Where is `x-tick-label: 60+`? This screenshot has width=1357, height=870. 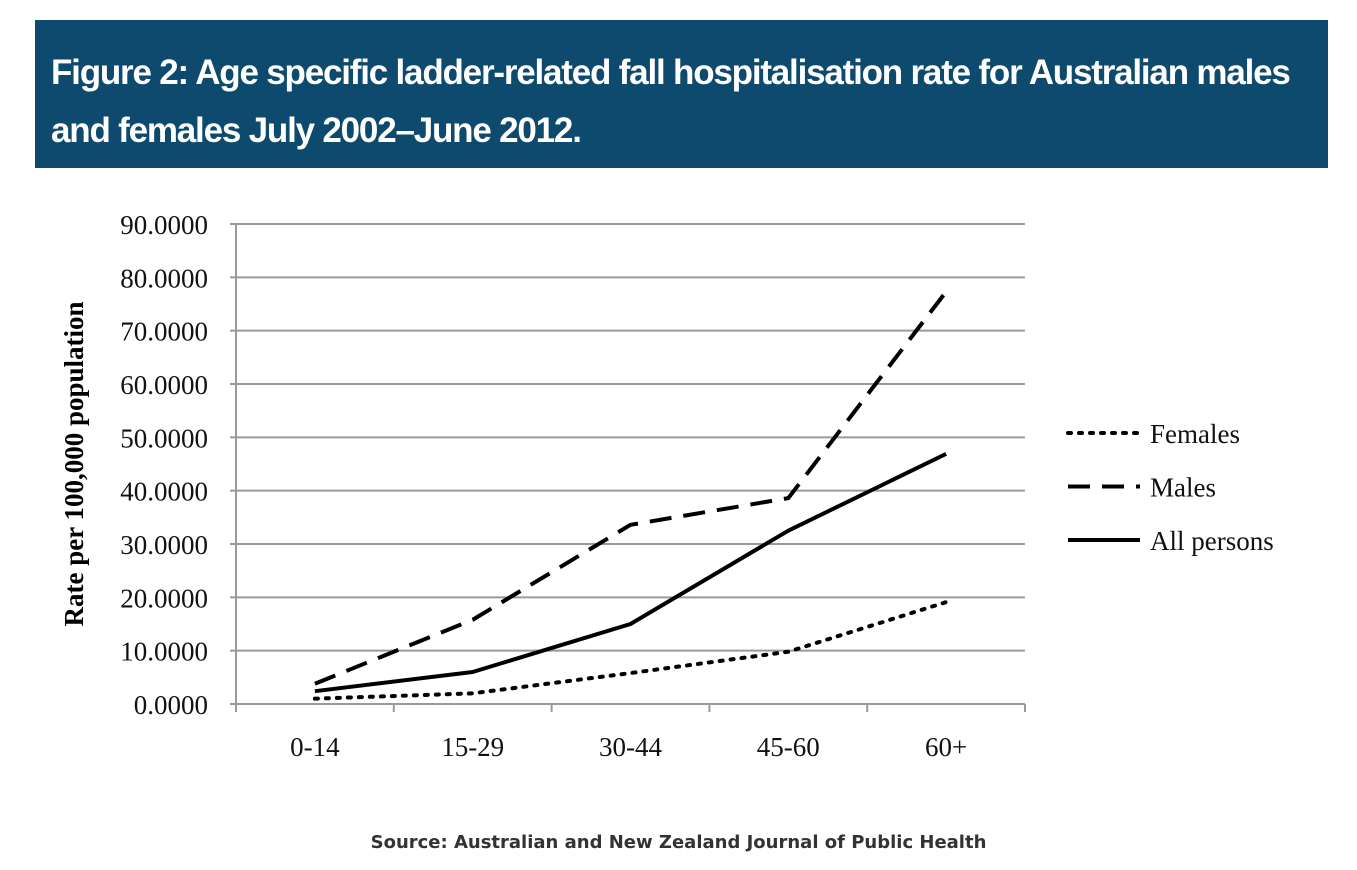
x-tick-label: 60+ is located at coordinates (946, 747).